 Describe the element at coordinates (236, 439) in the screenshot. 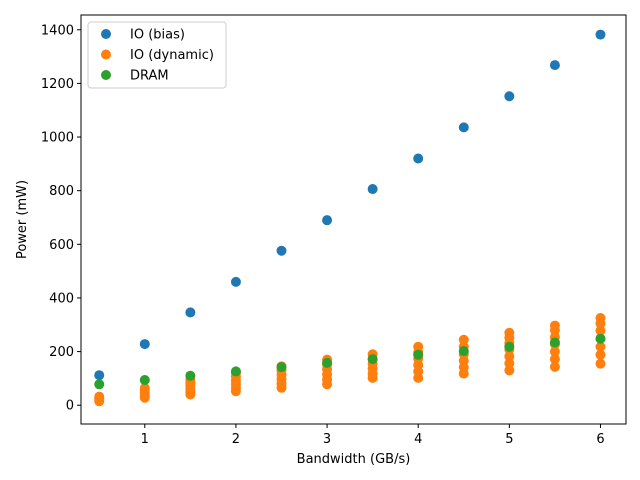

I see `x-tick-label: 2` at that location.